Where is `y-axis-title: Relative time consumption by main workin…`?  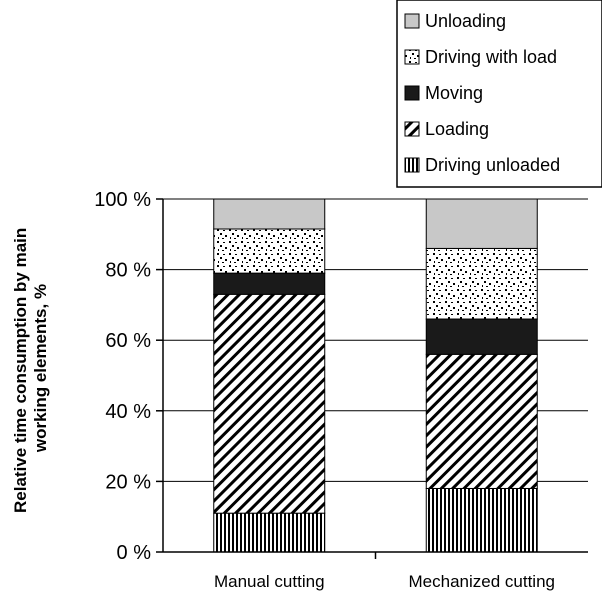
y-axis-title: Relative time consumption by main workin… is located at coordinates (30, 368).